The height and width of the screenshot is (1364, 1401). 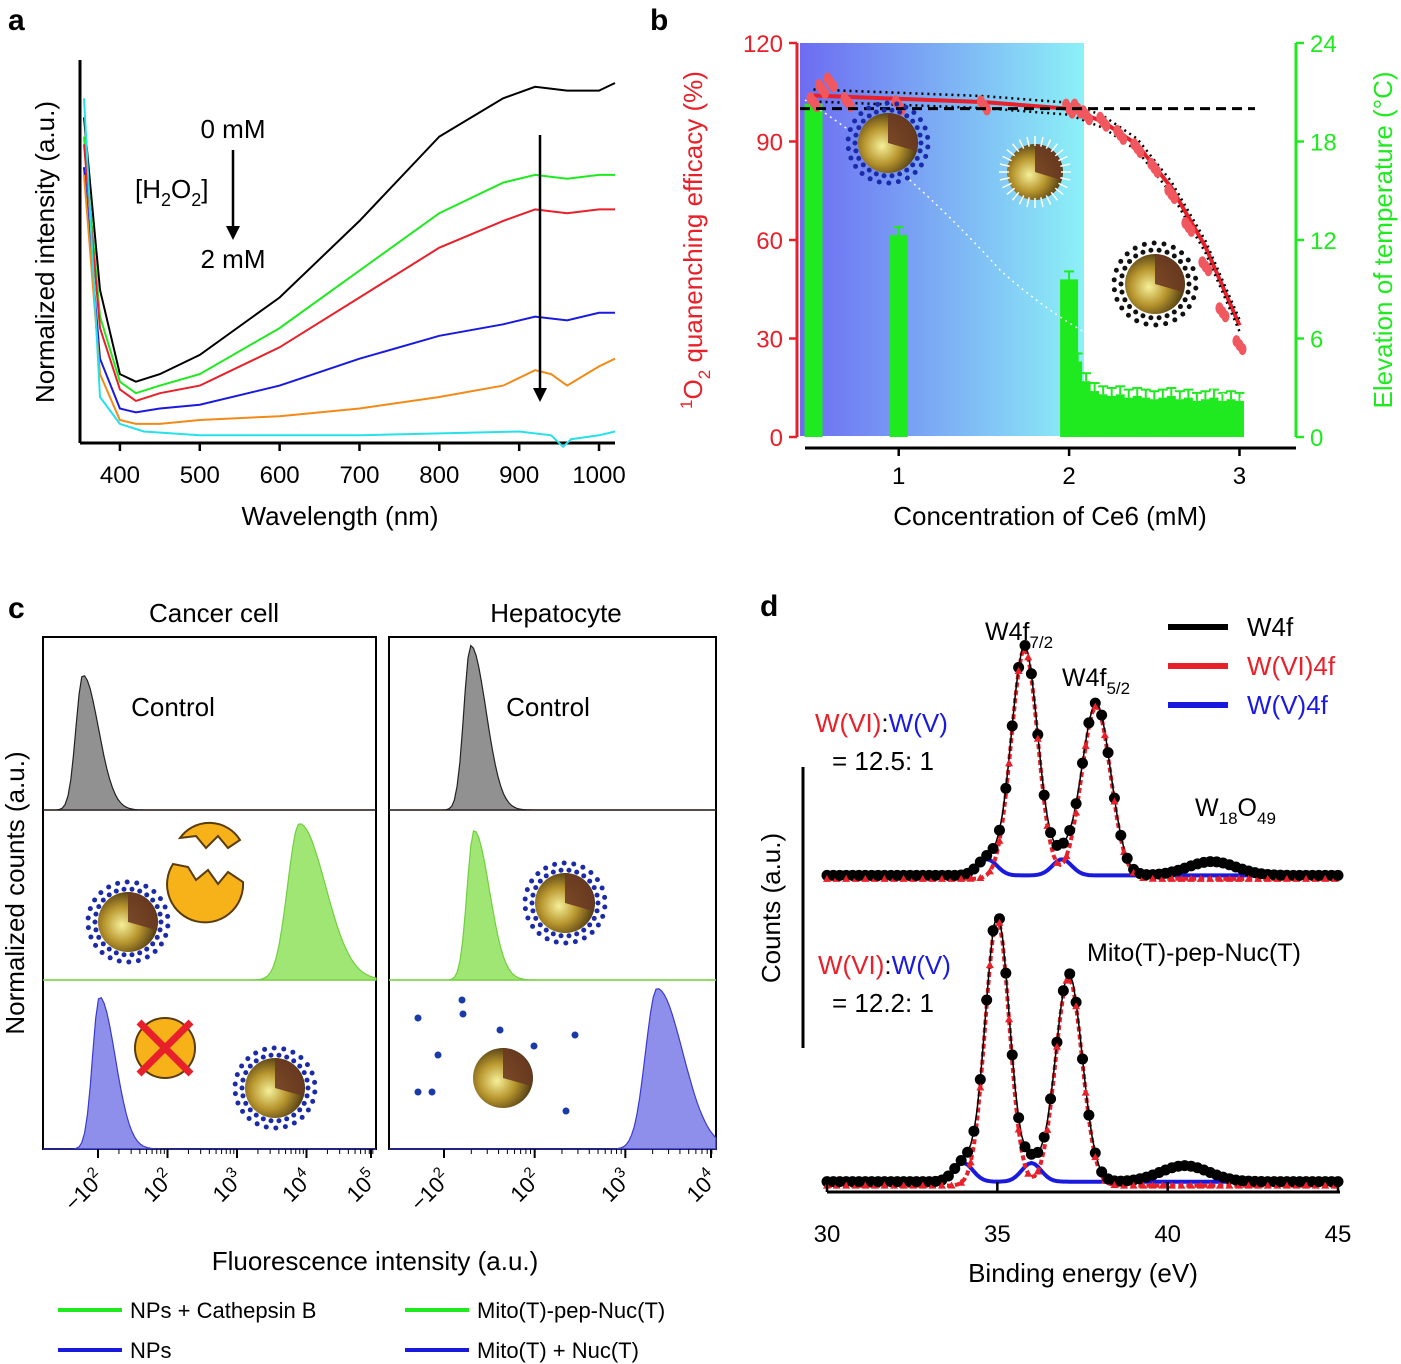 I want to click on a-anno-bottom: 2 mM, so click(x=233, y=259).